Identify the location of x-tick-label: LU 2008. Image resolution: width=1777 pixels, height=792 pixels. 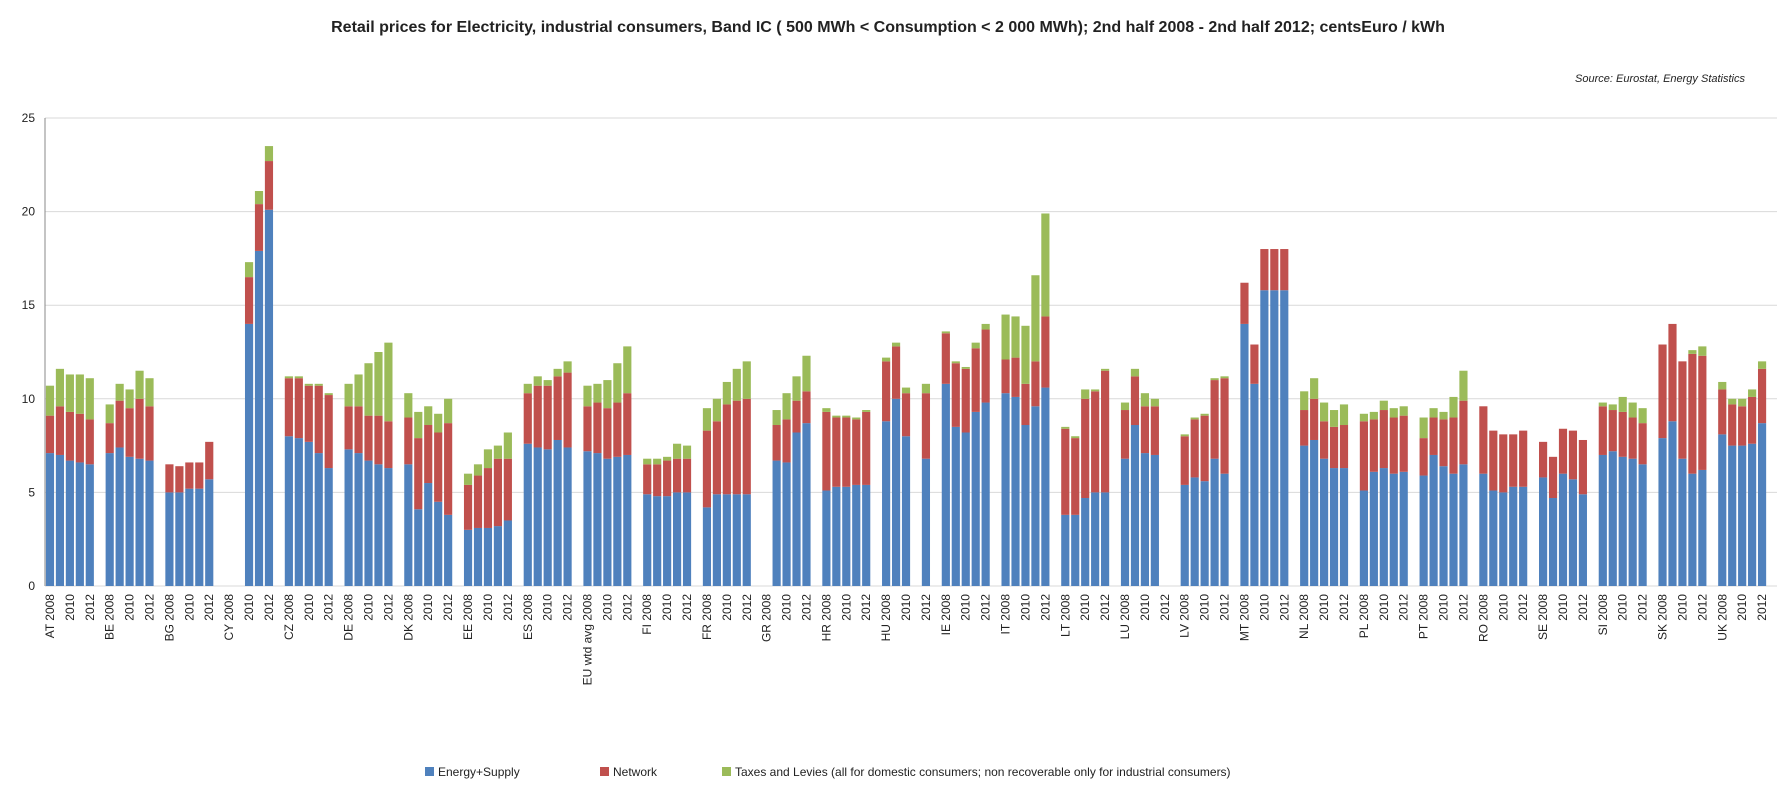
(1125, 617).